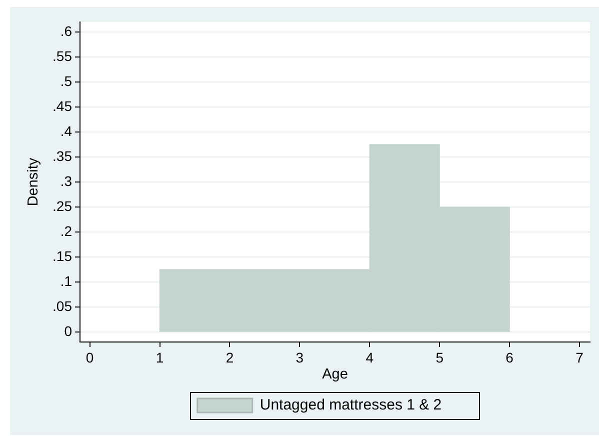 The height and width of the screenshot is (436, 599). What do you see at coordinates (160, 357) in the screenshot?
I see `x-tick-label: 1` at bounding box center [160, 357].